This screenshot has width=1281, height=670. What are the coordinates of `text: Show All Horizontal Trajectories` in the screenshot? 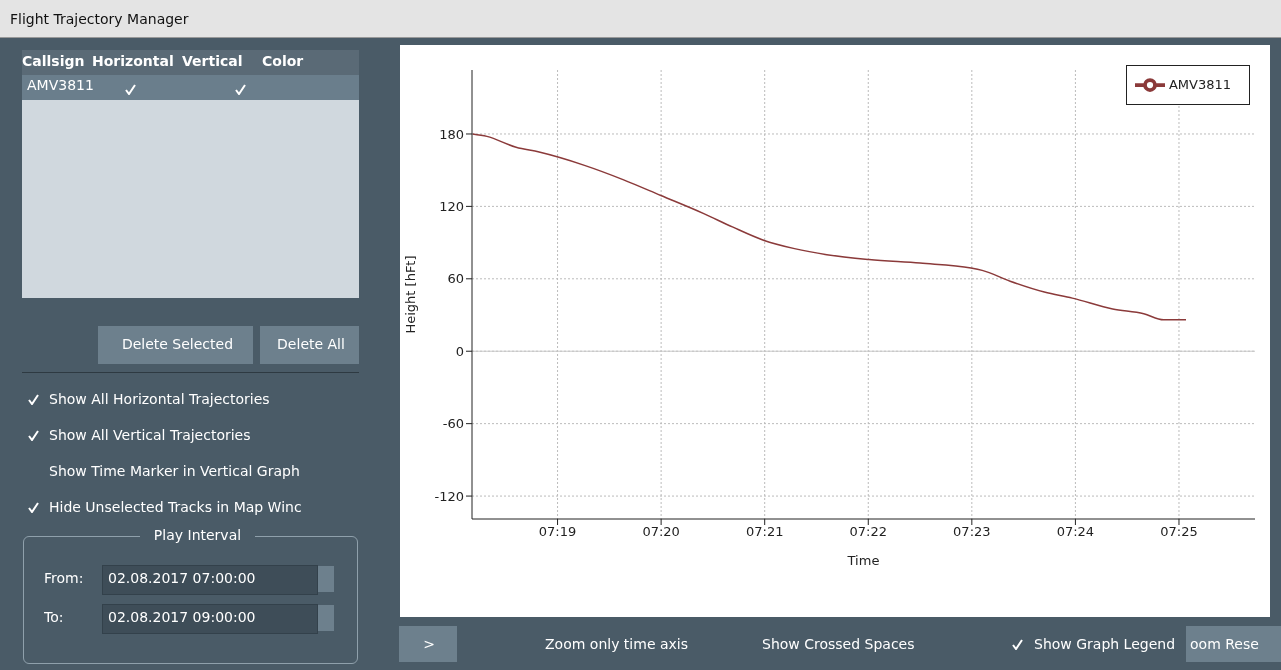 It's located at (160, 399).